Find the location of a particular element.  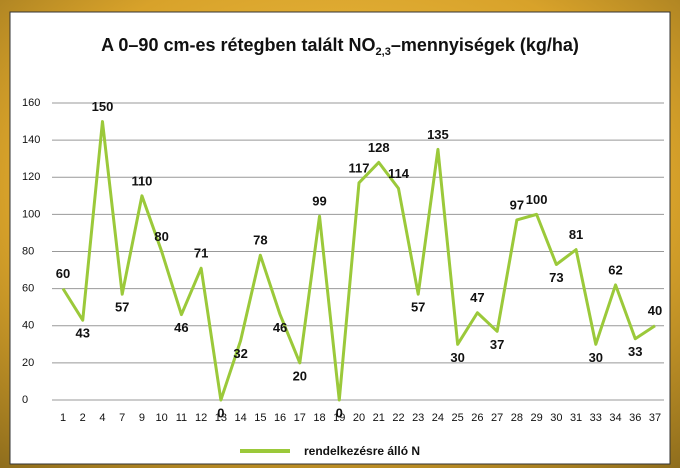

x-tick-label: 7 is located at coordinates (122, 418).